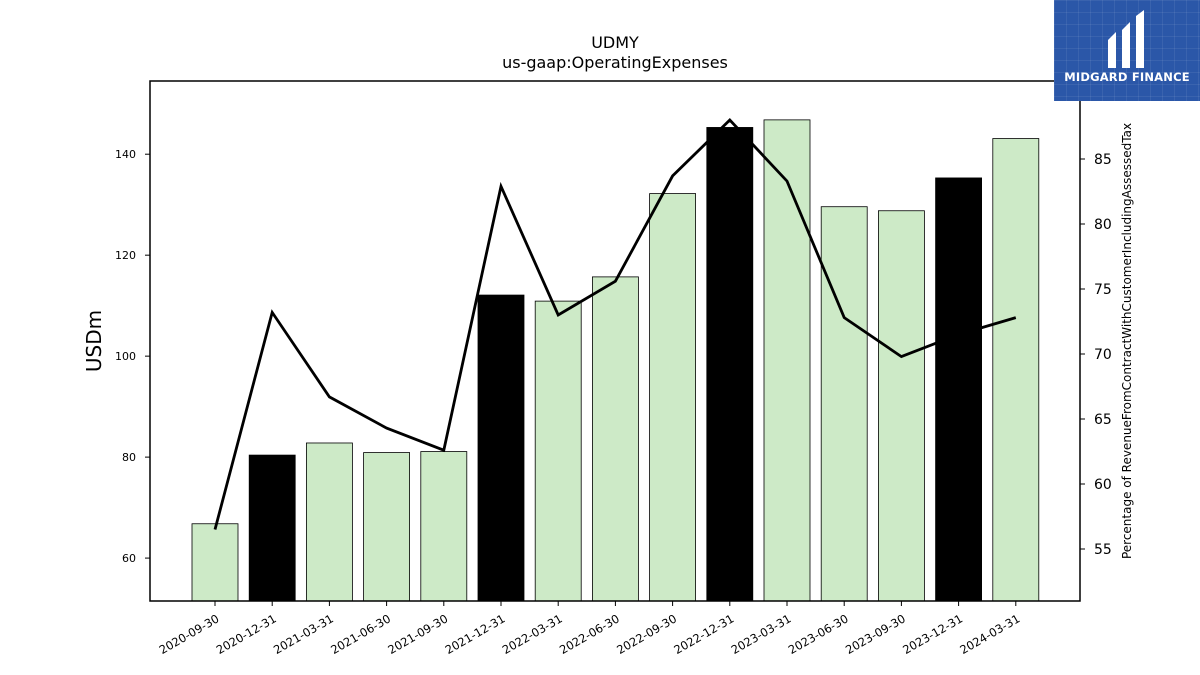  I want to click on x-tick-label-2023-03-31: 2023-03-31, so click(761, 634).